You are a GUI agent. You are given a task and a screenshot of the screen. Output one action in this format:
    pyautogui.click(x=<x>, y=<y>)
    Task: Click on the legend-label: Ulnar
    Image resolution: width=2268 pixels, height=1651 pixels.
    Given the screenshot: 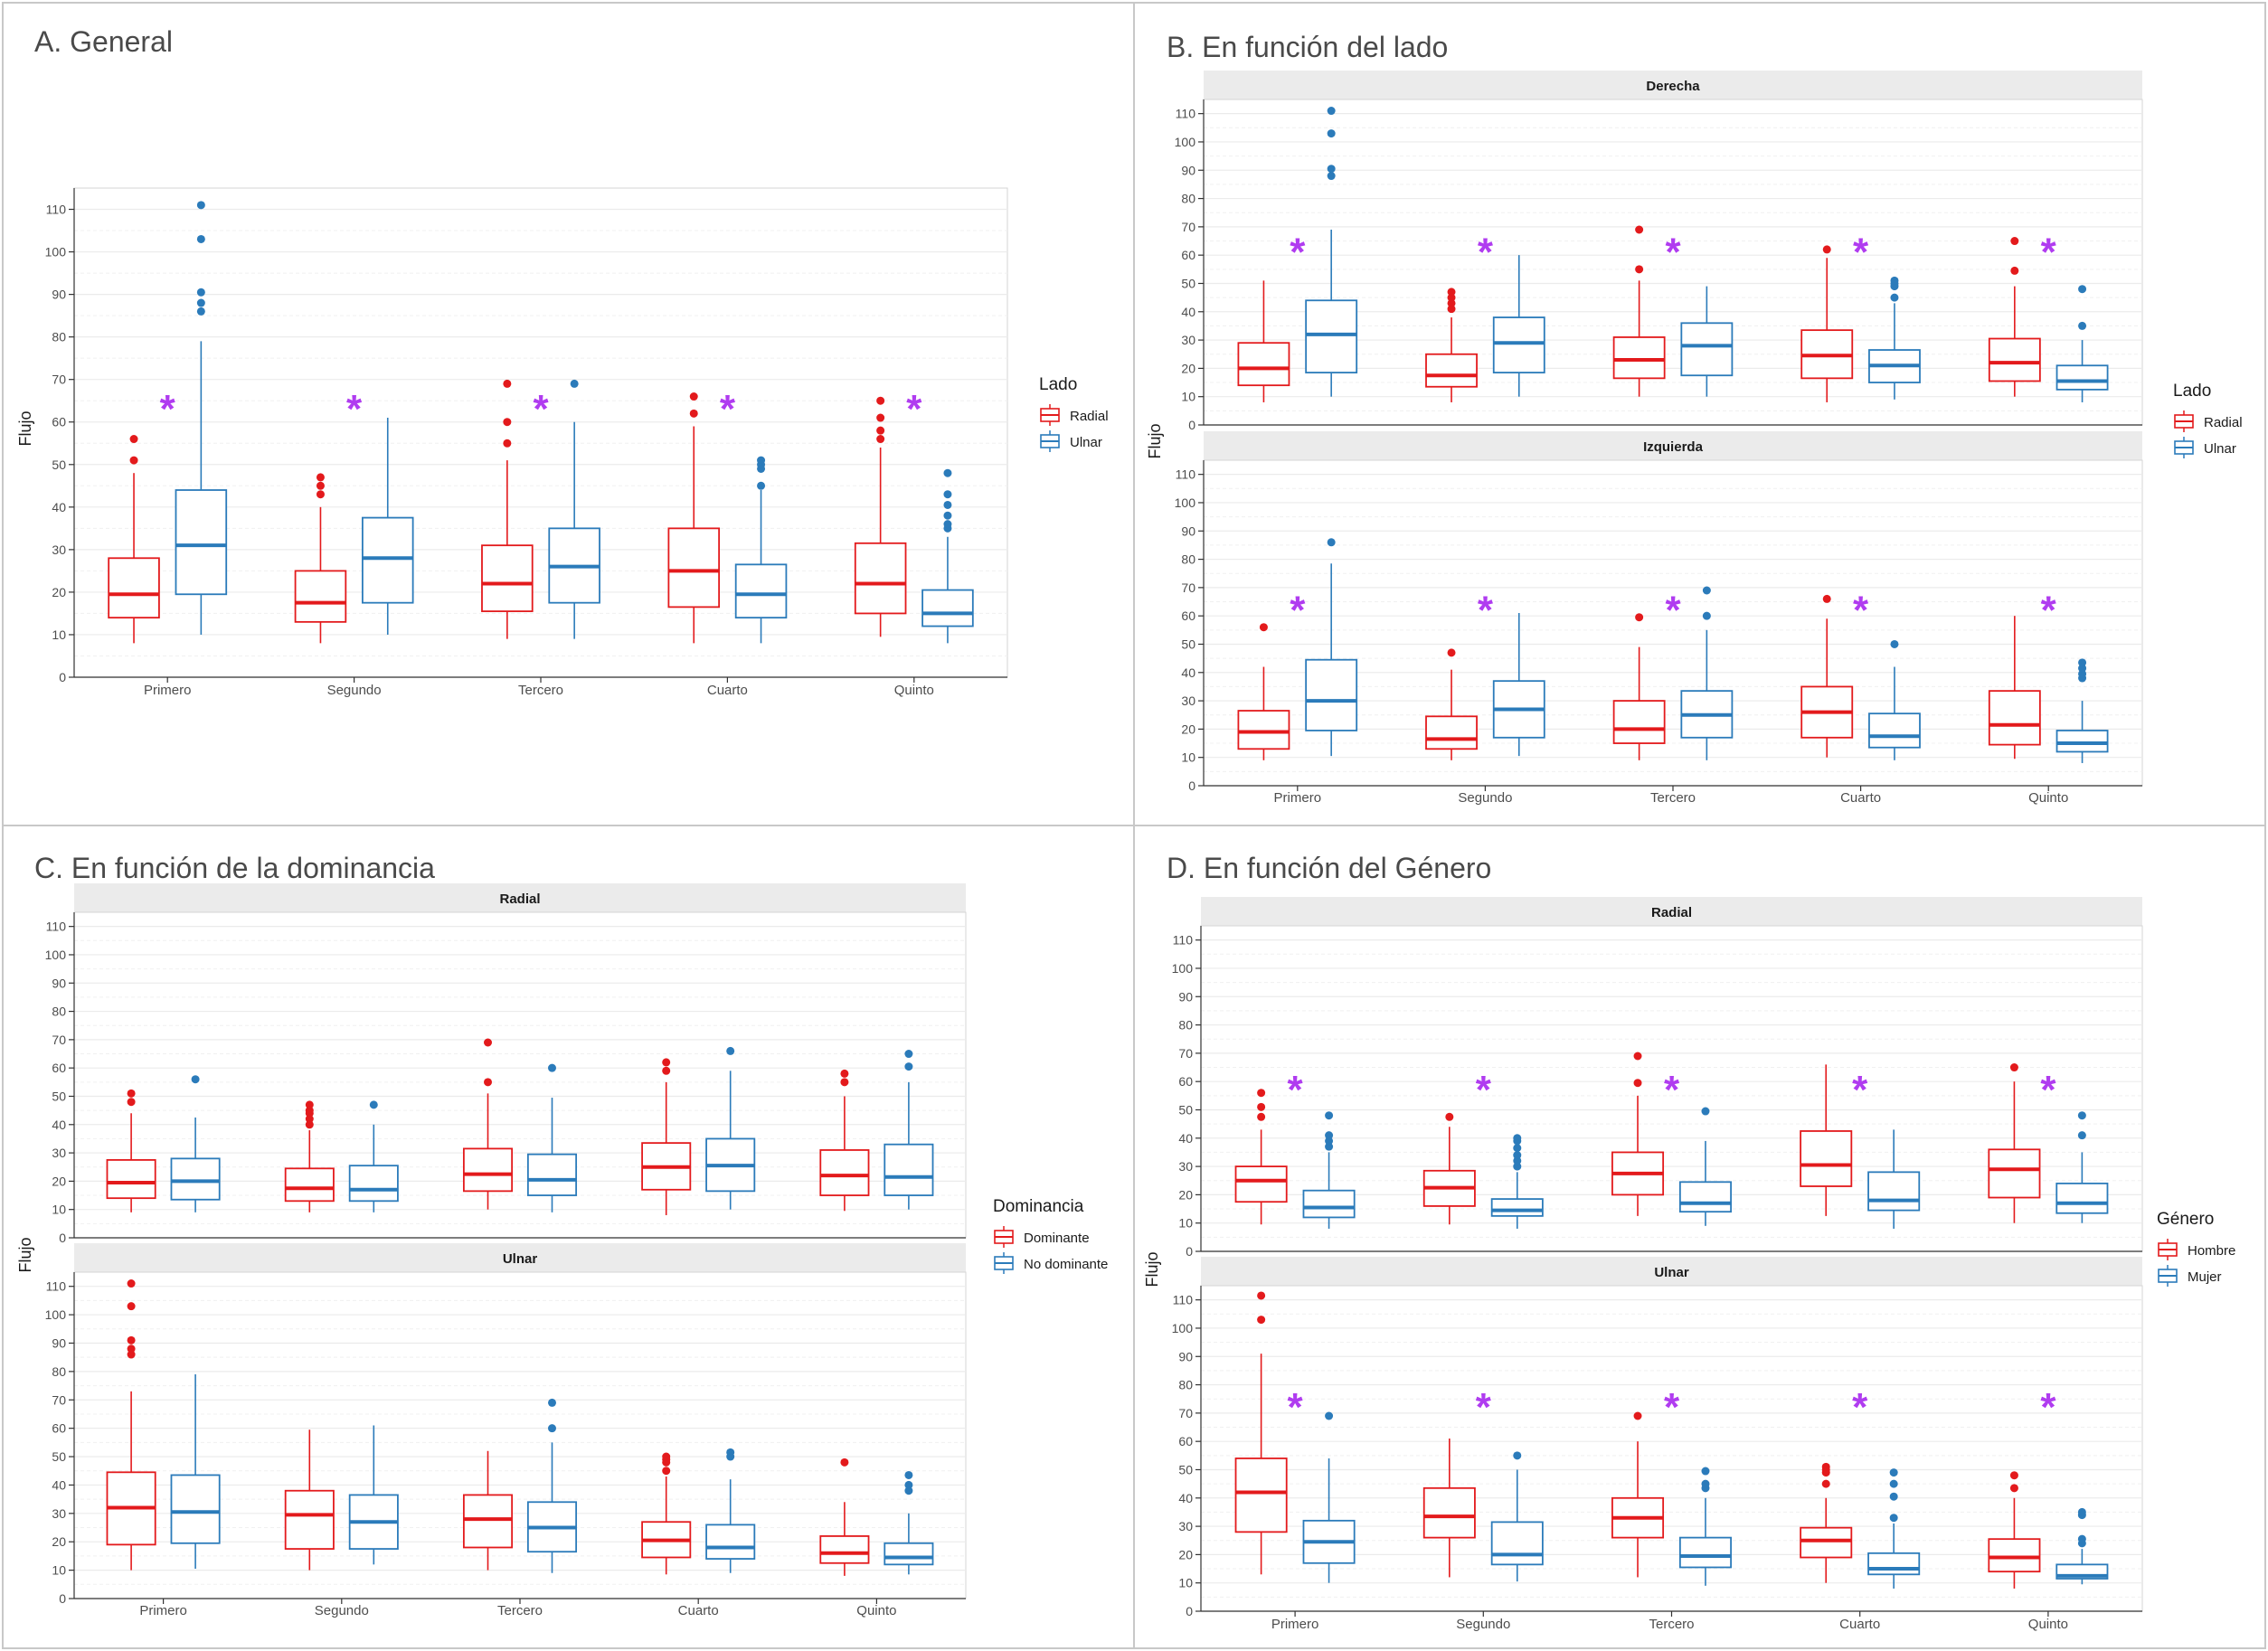 What is the action you would take?
    pyautogui.click(x=1086, y=443)
    